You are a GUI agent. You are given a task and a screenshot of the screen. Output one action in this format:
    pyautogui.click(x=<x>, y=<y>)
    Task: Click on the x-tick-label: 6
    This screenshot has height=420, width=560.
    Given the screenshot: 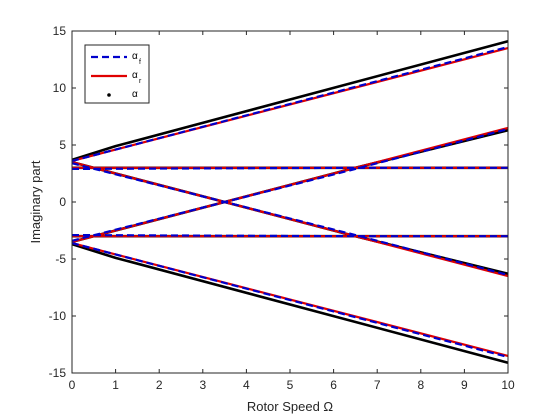 What is the action you would take?
    pyautogui.click(x=333, y=385)
    